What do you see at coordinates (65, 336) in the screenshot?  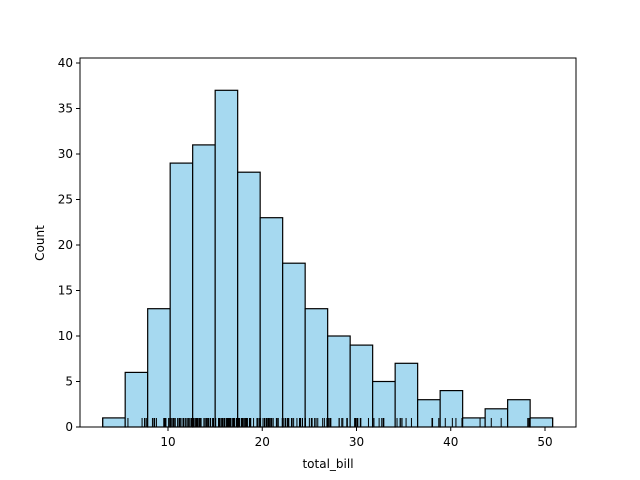 I see `y-tick-label: 10` at bounding box center [65, 336].